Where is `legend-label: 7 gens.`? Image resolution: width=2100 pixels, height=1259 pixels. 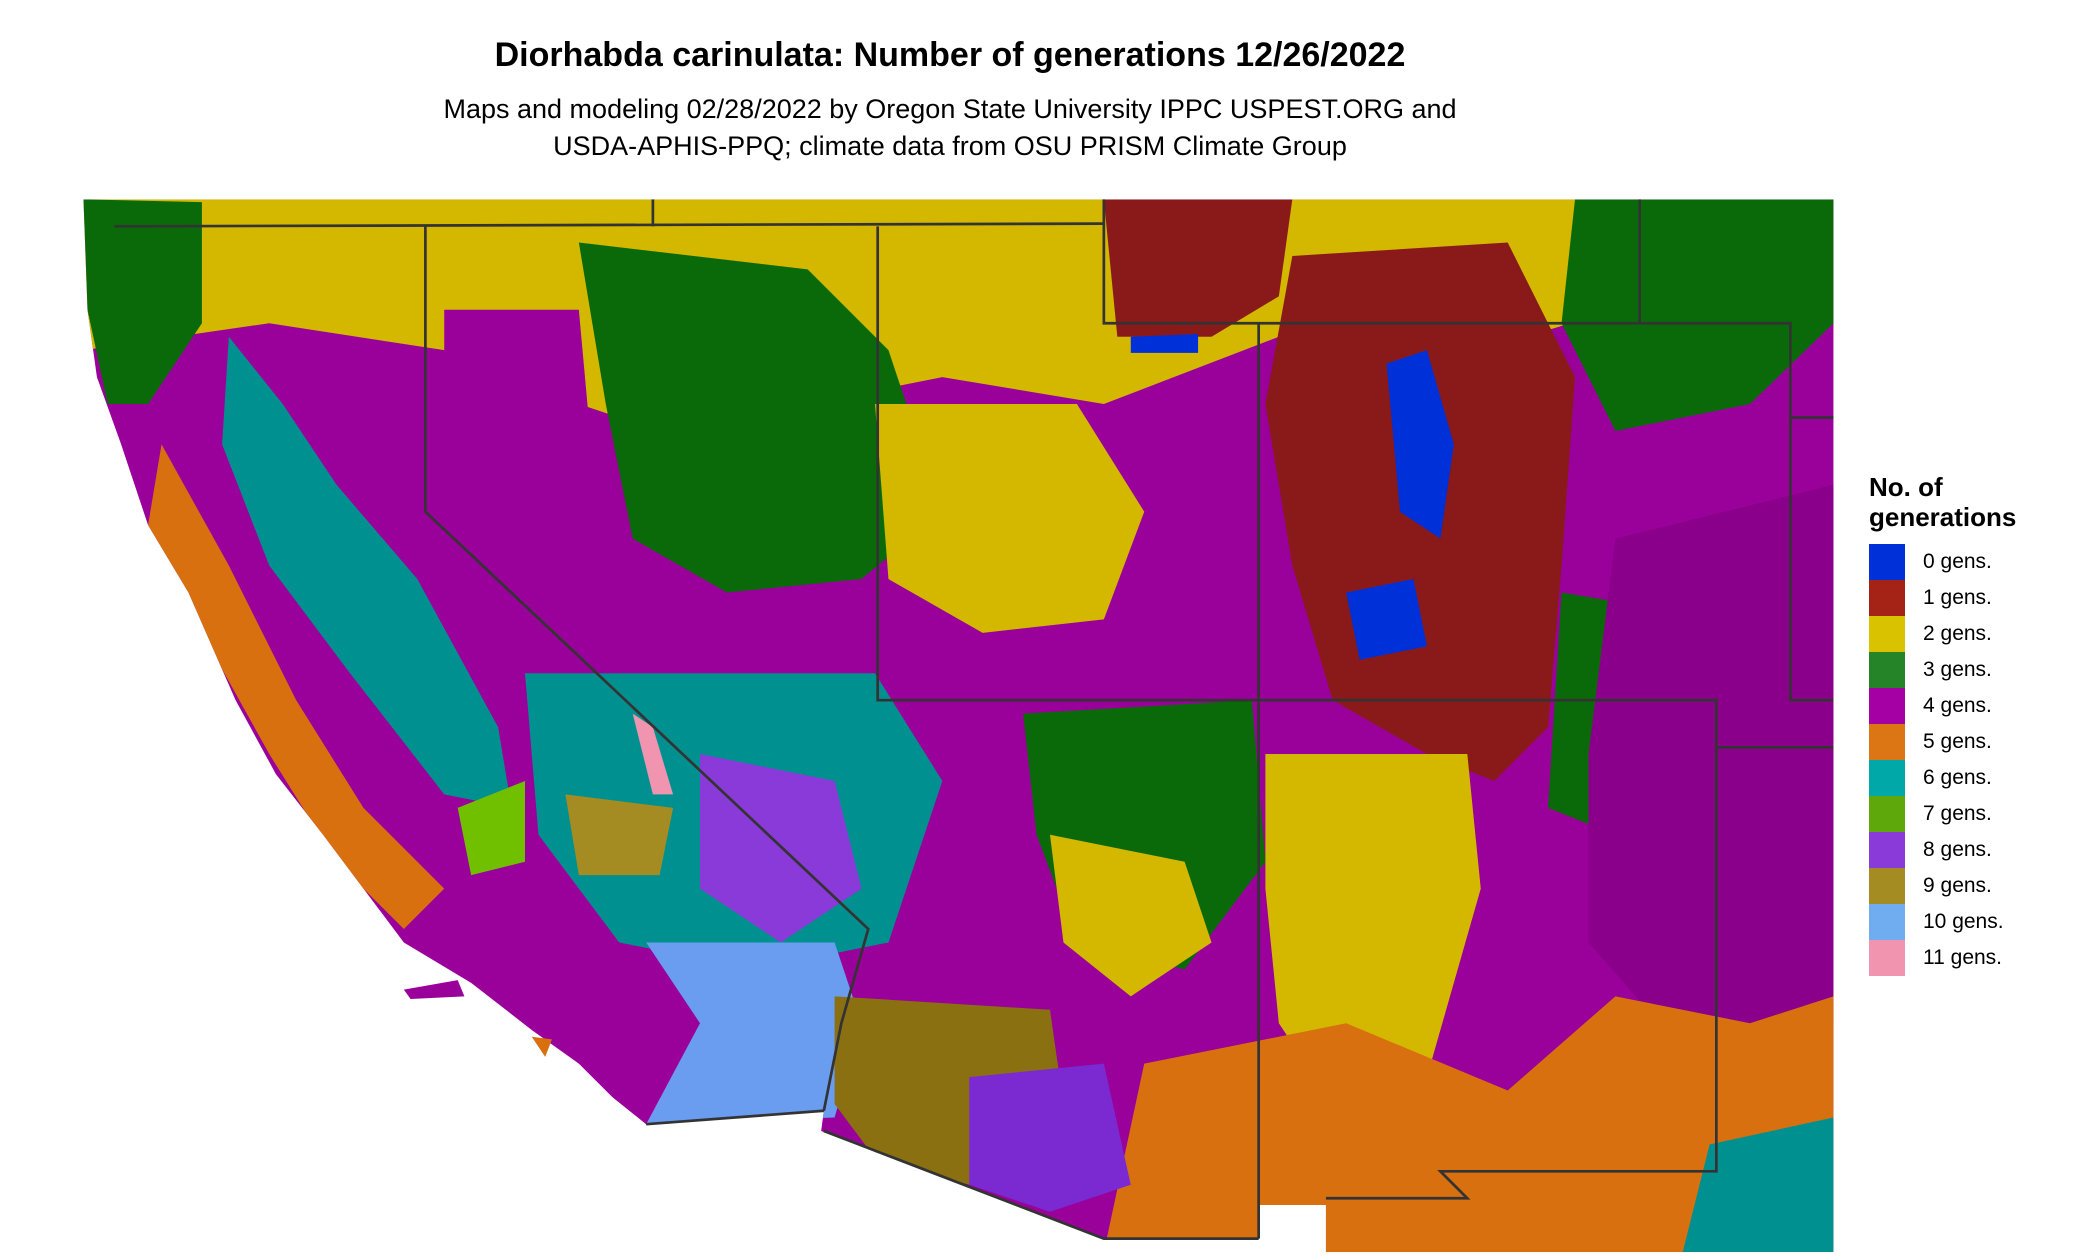 legend-label: 7 gens. is located at coordinates (1957, 813).